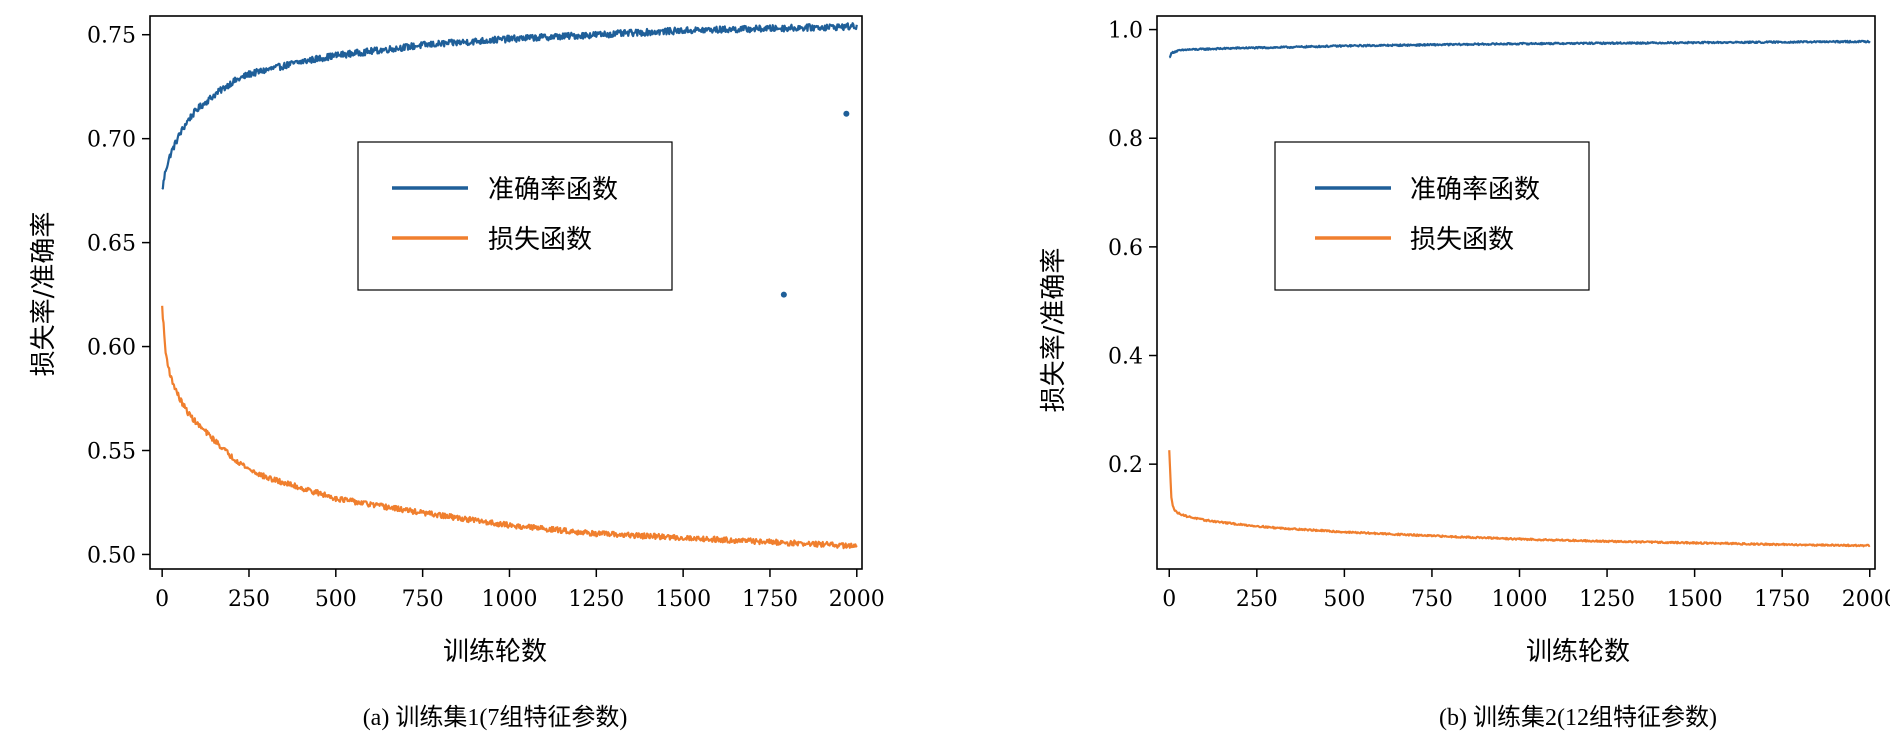 This screenshot has width=1890, height=749. Describe the element at coordinates (1607, 599) in the screenshot. I see `chart-b-x-tick-label: 1250` at that location.